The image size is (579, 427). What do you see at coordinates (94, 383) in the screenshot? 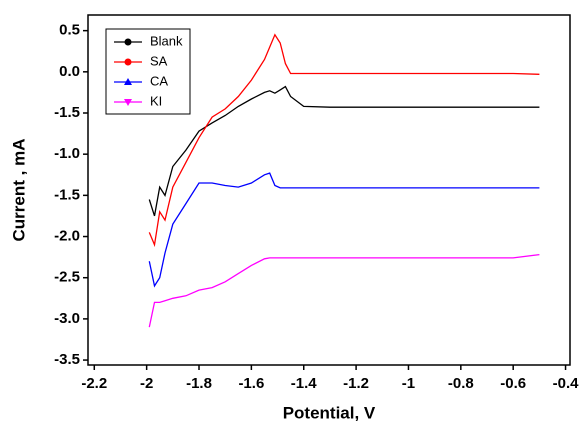
I see `x-tick-label: -2.2` at bounding box center [94, 383].